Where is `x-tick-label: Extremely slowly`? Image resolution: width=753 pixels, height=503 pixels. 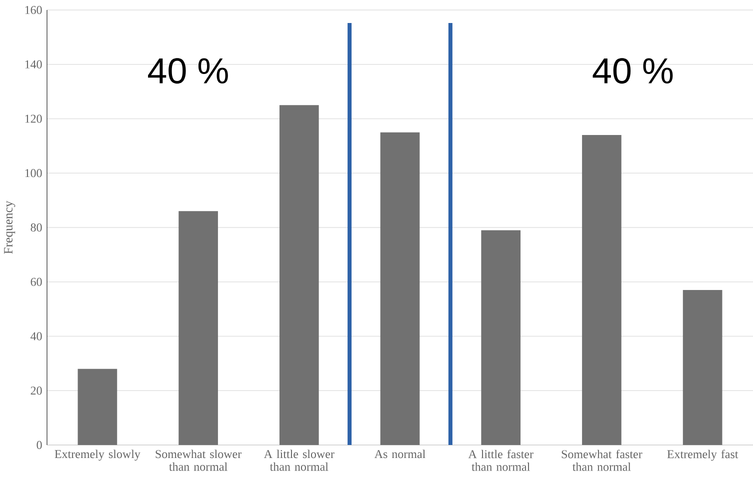 x-tick-label: Extremely slowly is located at coordinates (97, 455).